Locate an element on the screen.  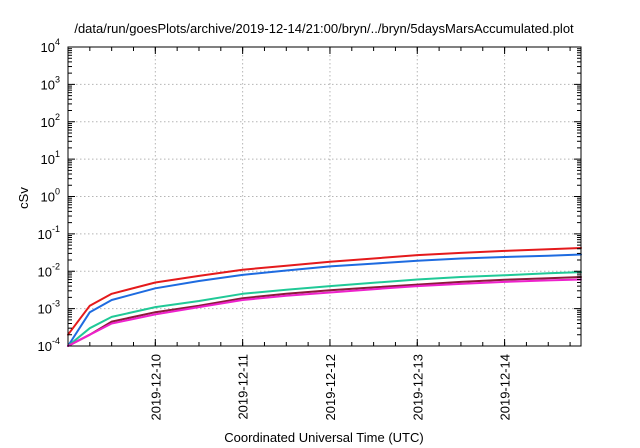
x-tick-label: 2019-12-10 is located at coordinates (155, 387).